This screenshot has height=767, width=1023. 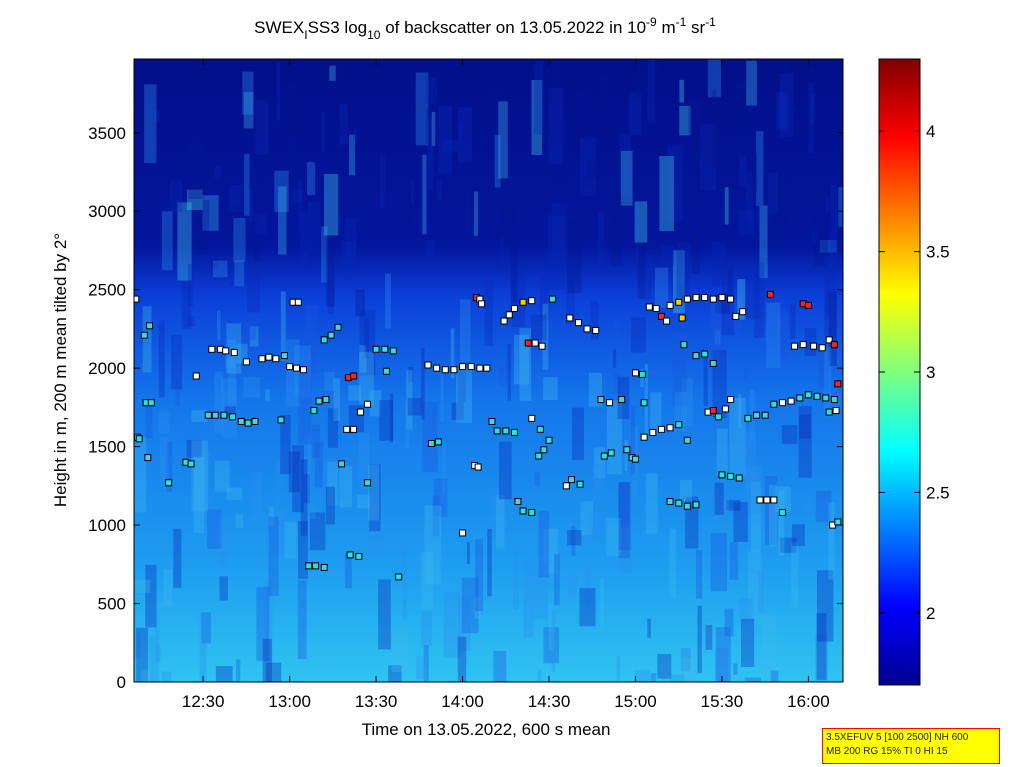 I want to click on y-tick-label: 3500, so click(x=107, y=133).